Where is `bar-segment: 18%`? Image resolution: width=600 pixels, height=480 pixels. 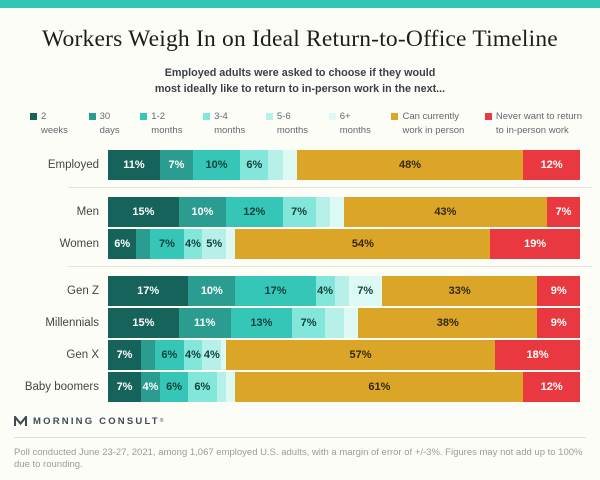 bar-segment: 18% is located at coordinates (537, 354).